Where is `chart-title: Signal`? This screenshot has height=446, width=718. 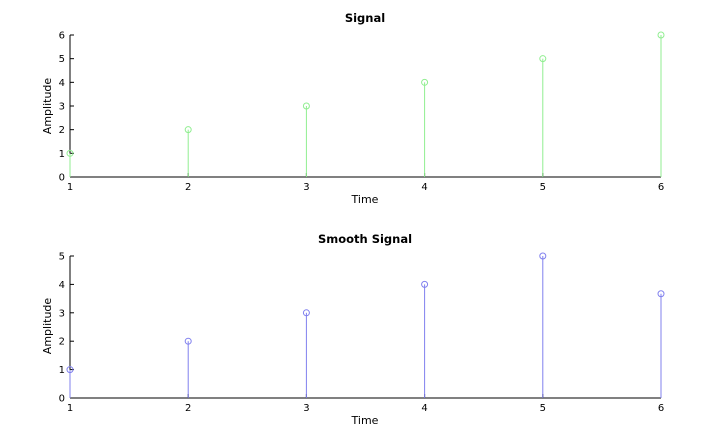 chart-title: Signal is located at coordinates (365, 18).